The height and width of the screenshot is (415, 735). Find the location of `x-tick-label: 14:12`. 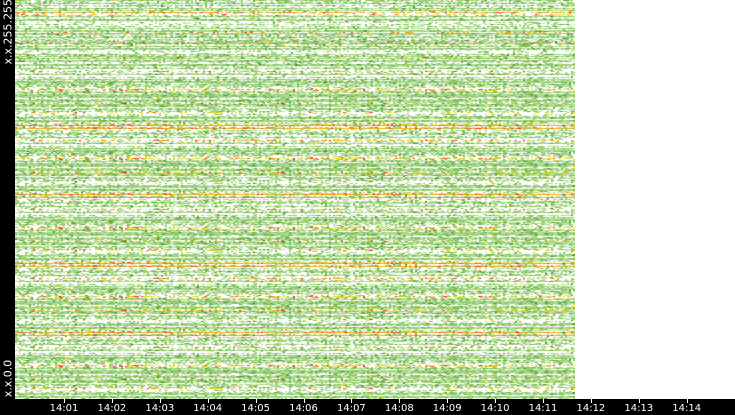

x-tick-label: 14:12 is located at coordinates (591, 408).